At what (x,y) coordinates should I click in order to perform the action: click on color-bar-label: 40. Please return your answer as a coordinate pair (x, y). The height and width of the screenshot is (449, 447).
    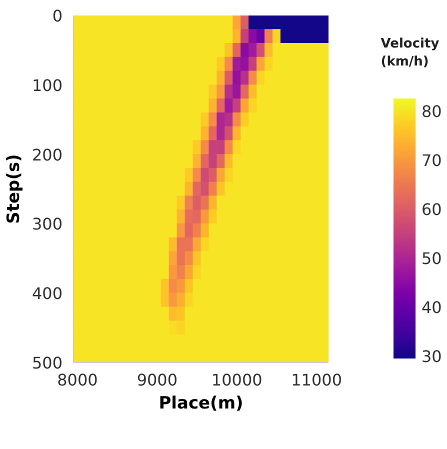
    Looking at the image, I should click on (432, 307).